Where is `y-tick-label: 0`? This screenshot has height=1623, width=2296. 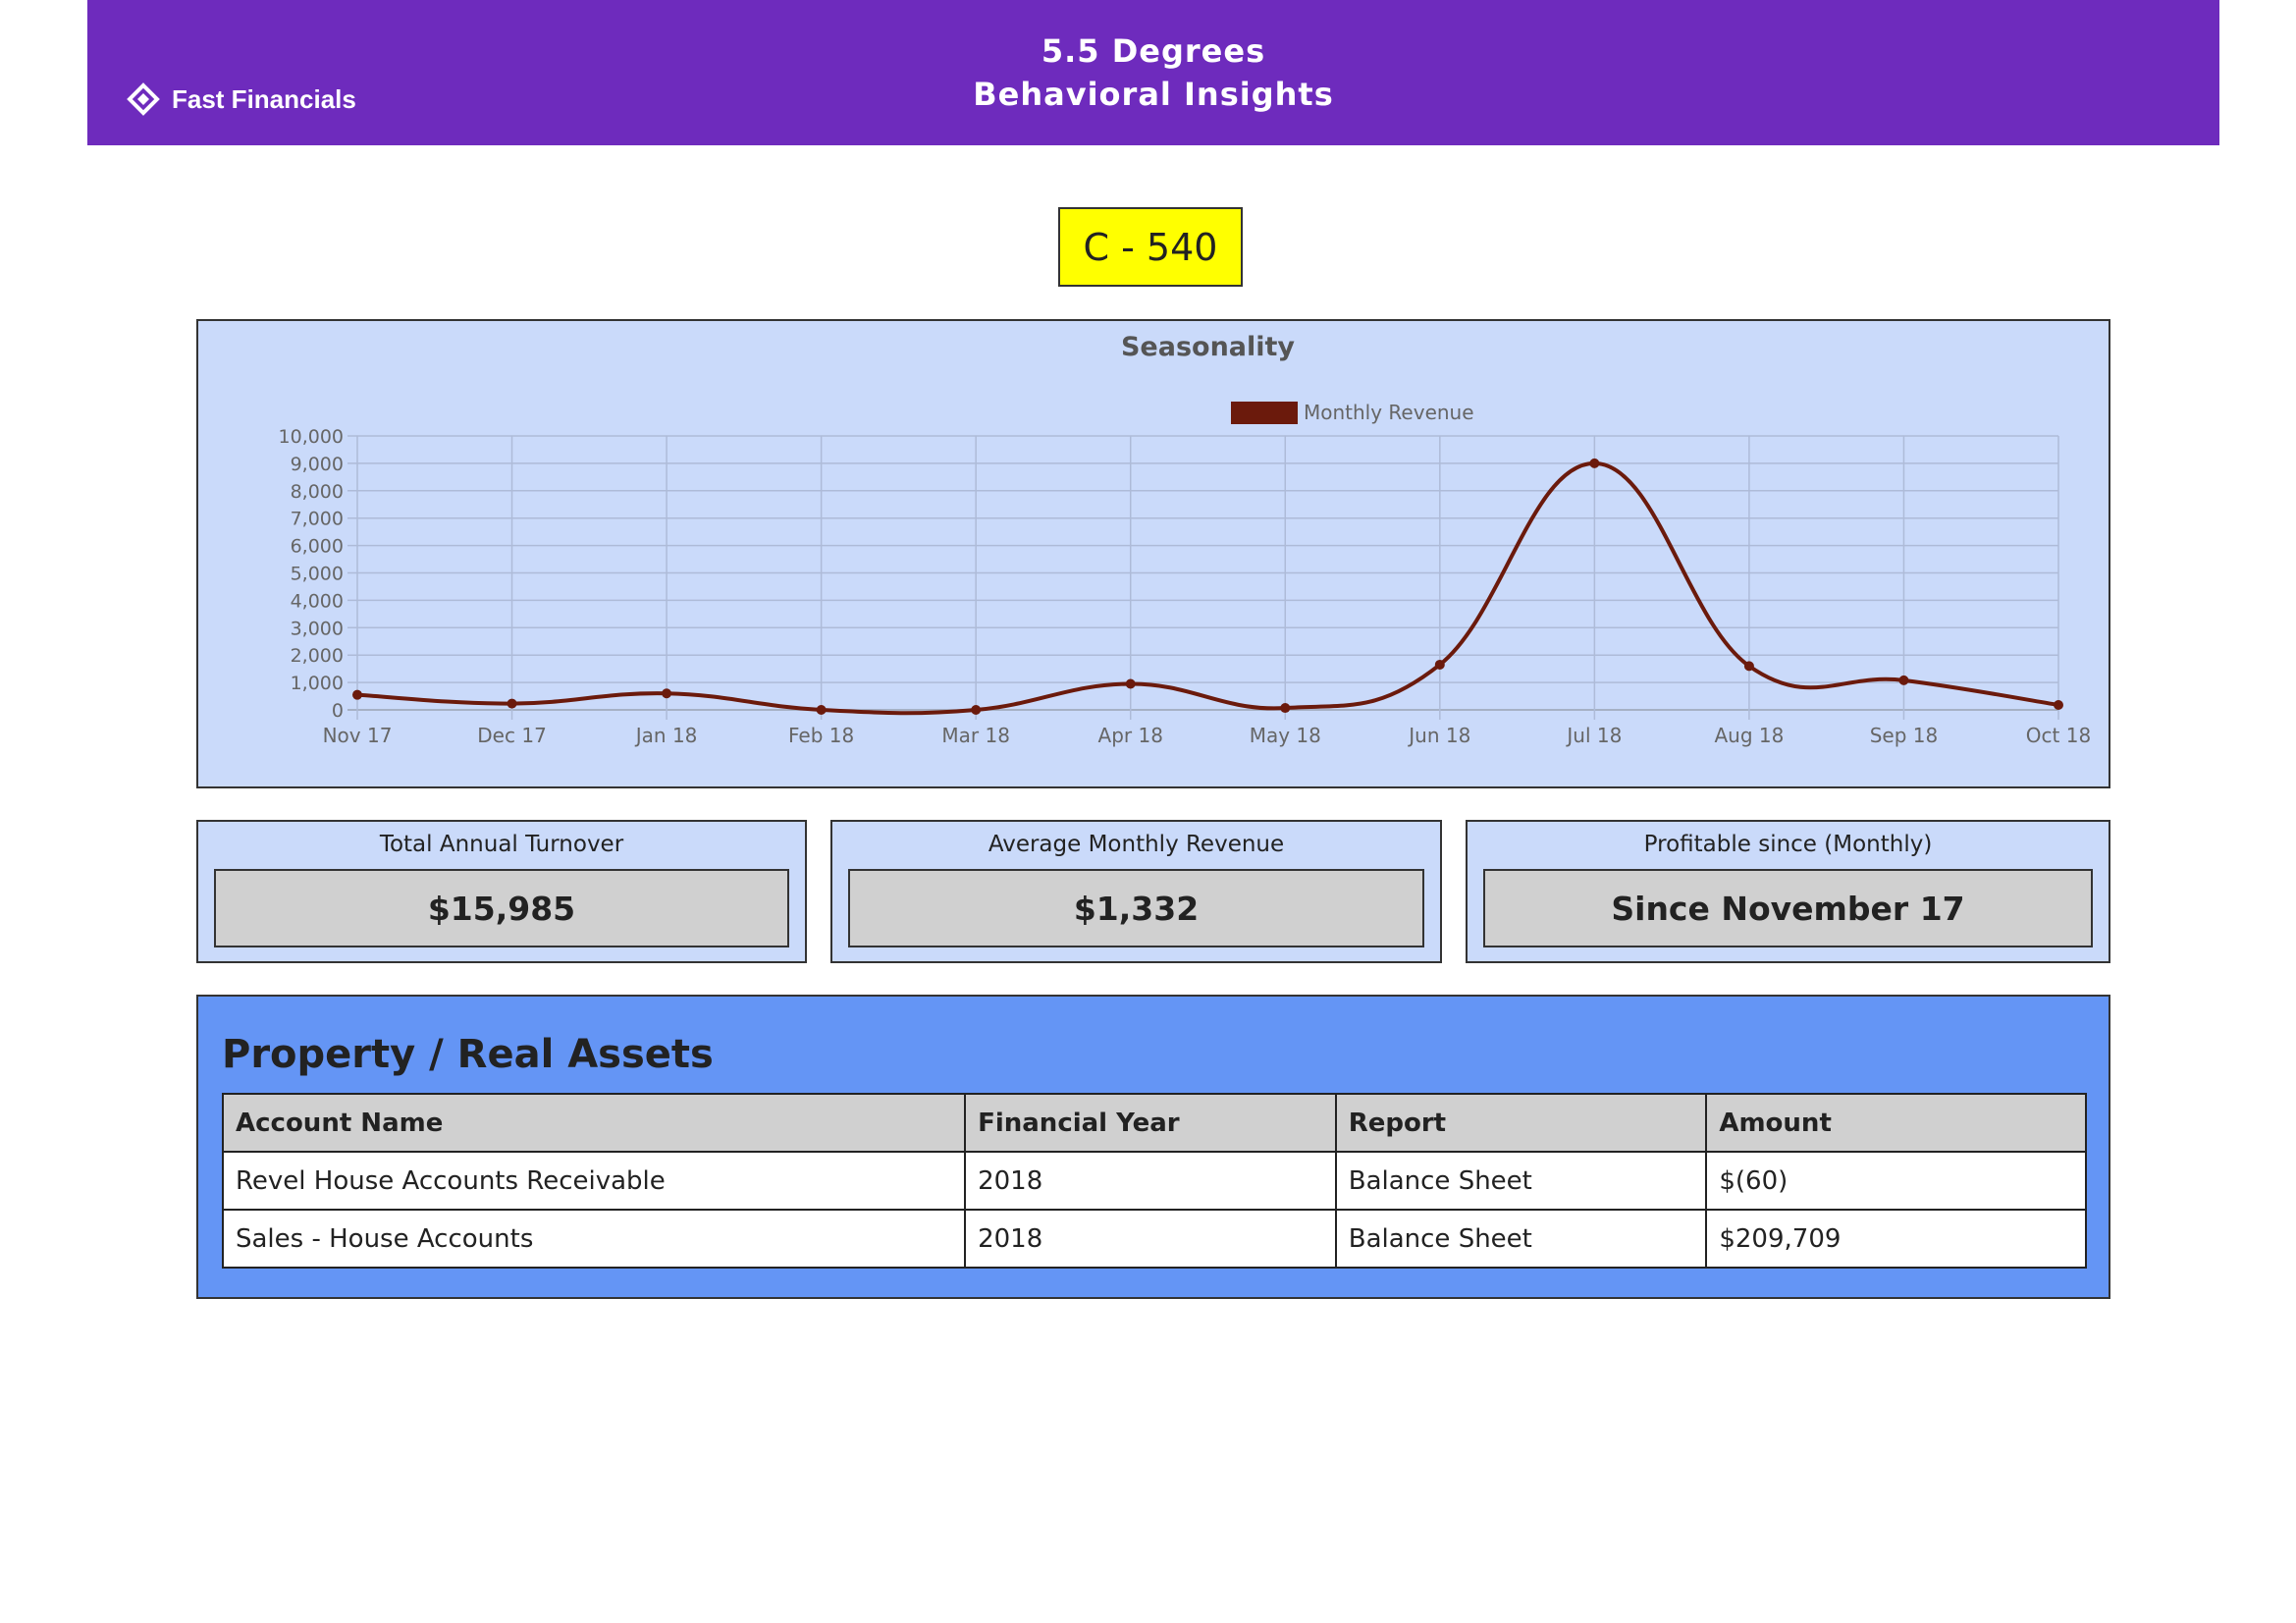 y-tick-label: 0 is located at coordinates (338, 711).